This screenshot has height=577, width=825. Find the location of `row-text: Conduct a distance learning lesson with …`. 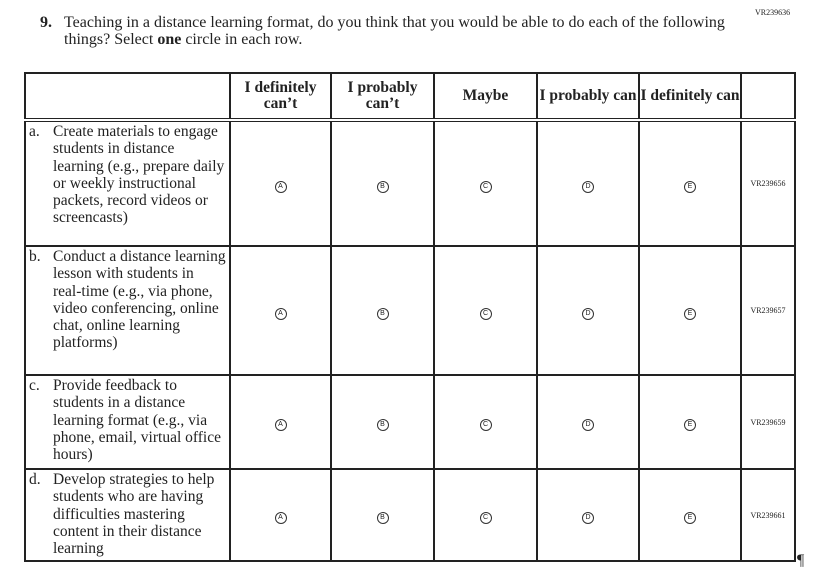

row-text: Conduct a distance learning lesson with … is located at coordinates (139, 300).